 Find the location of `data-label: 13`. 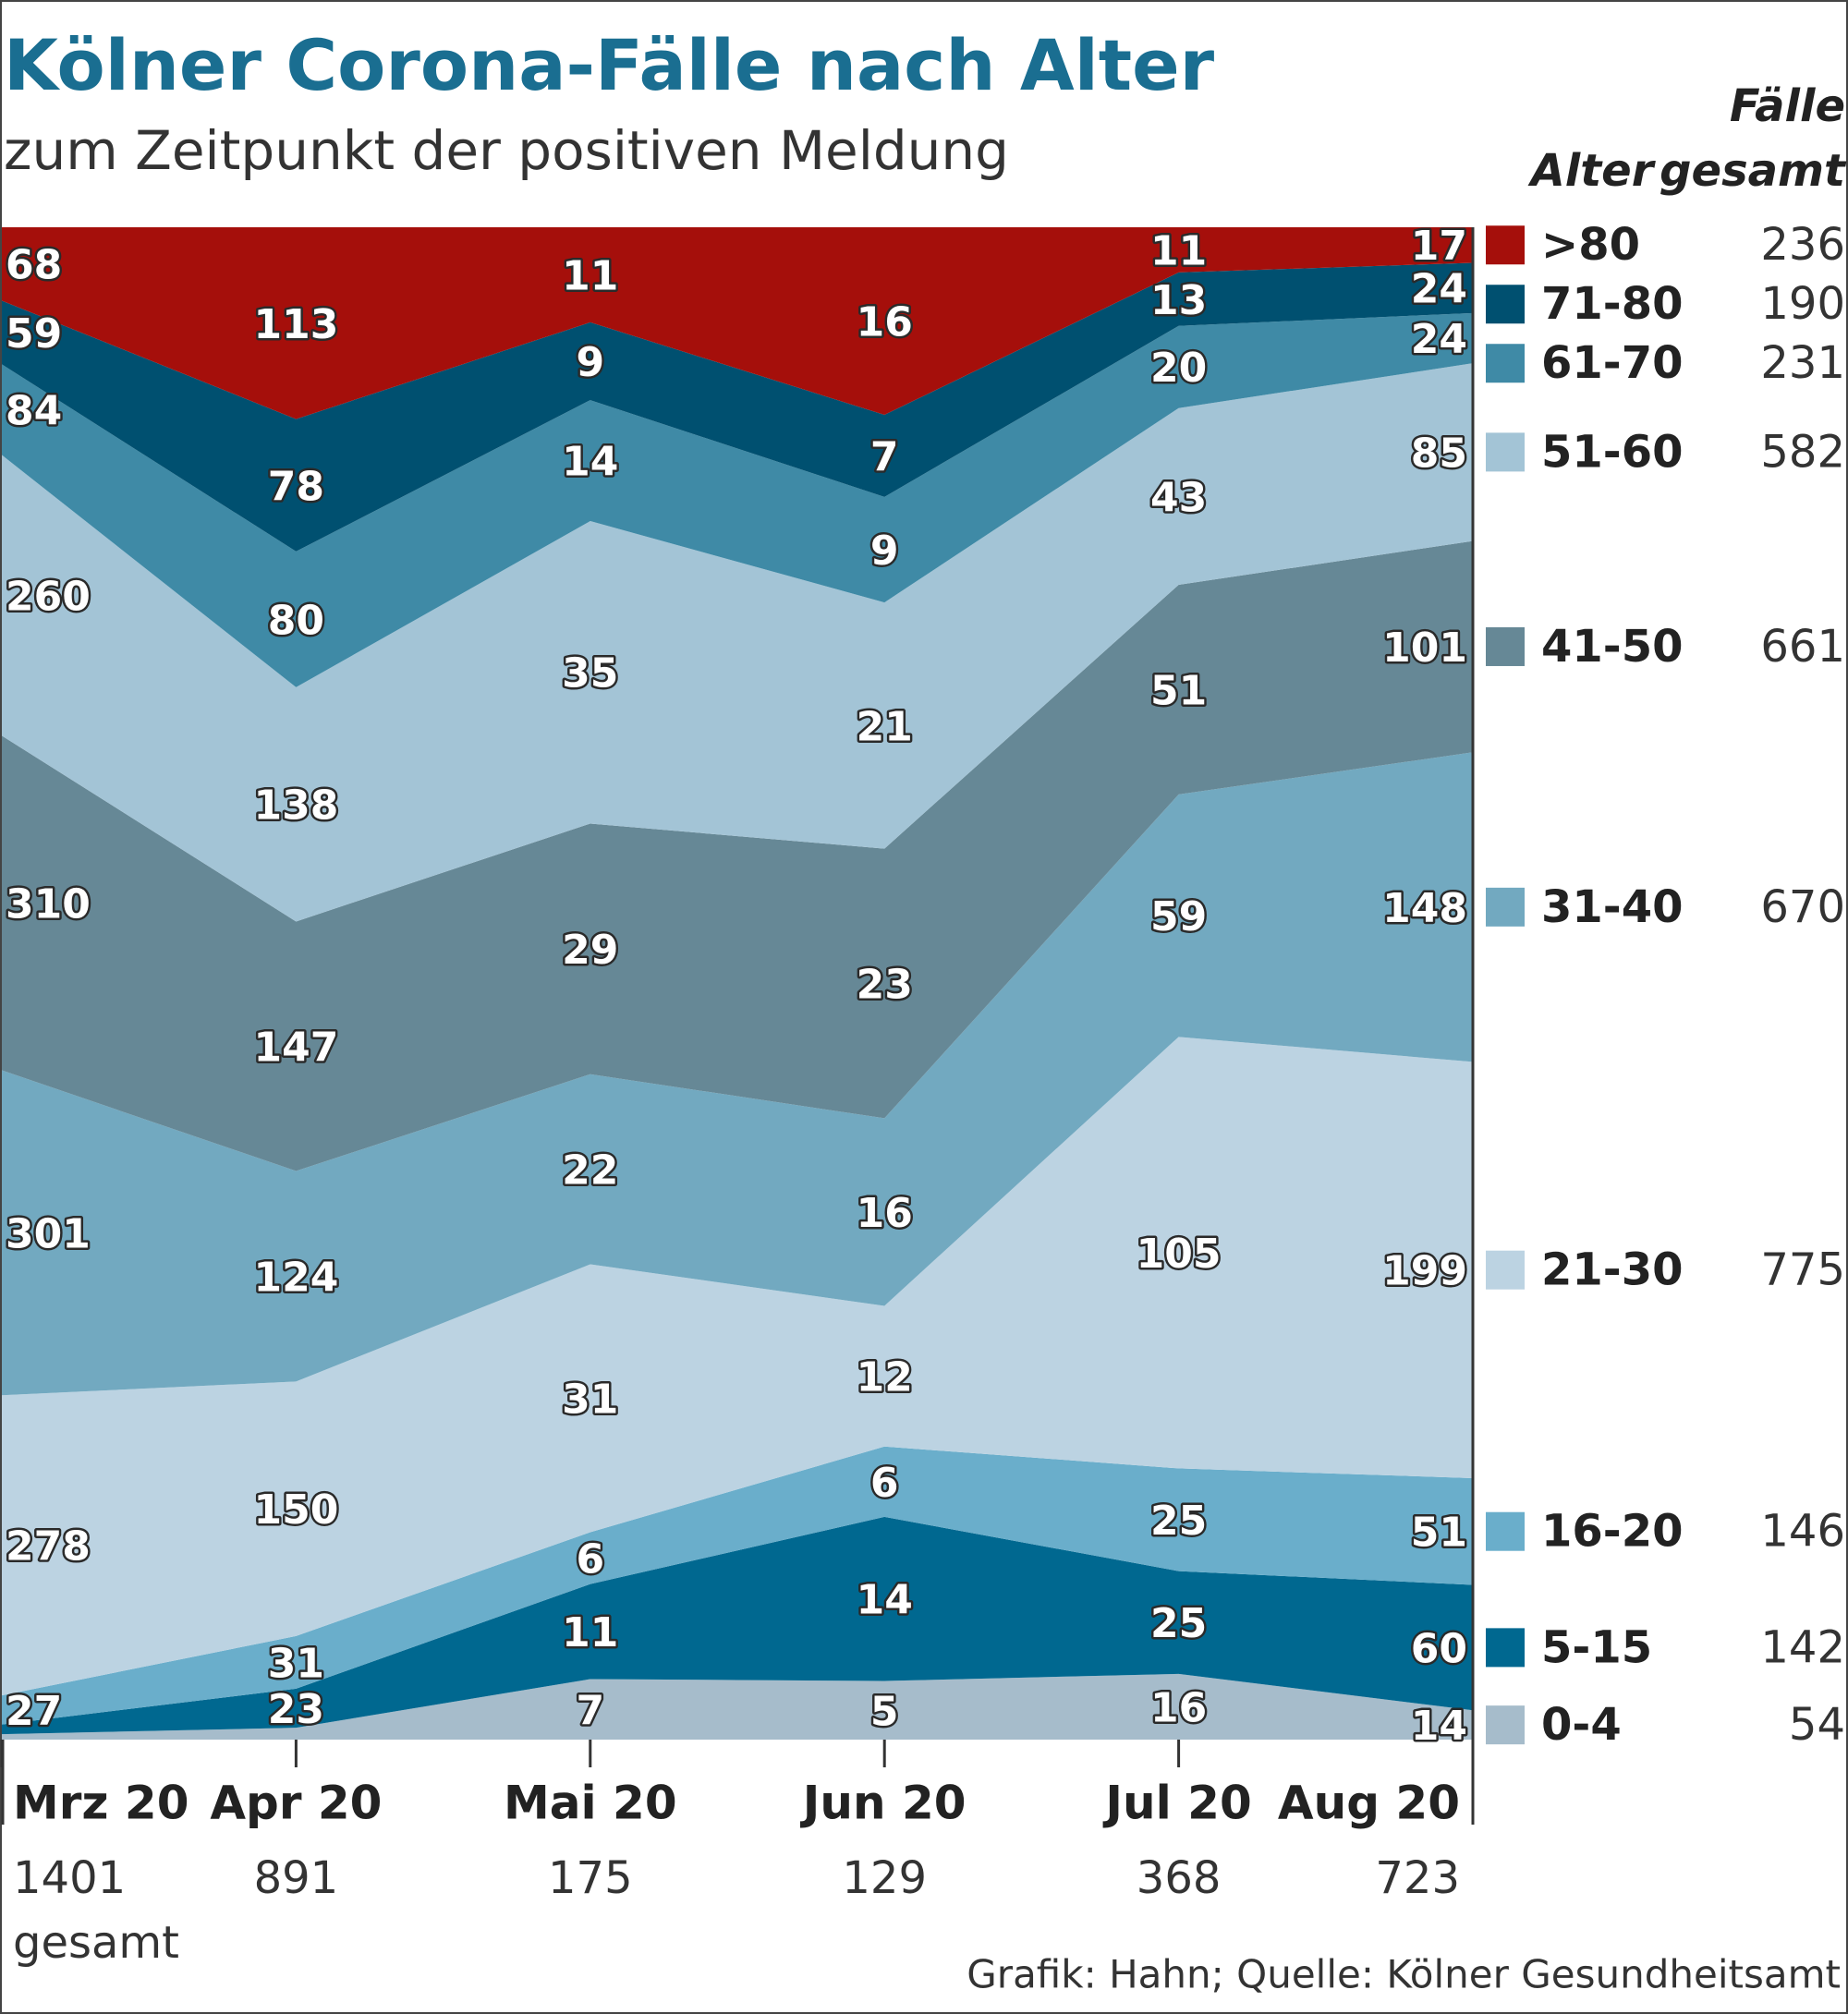

data-label: 13 is located at coordinates (1178, 300).